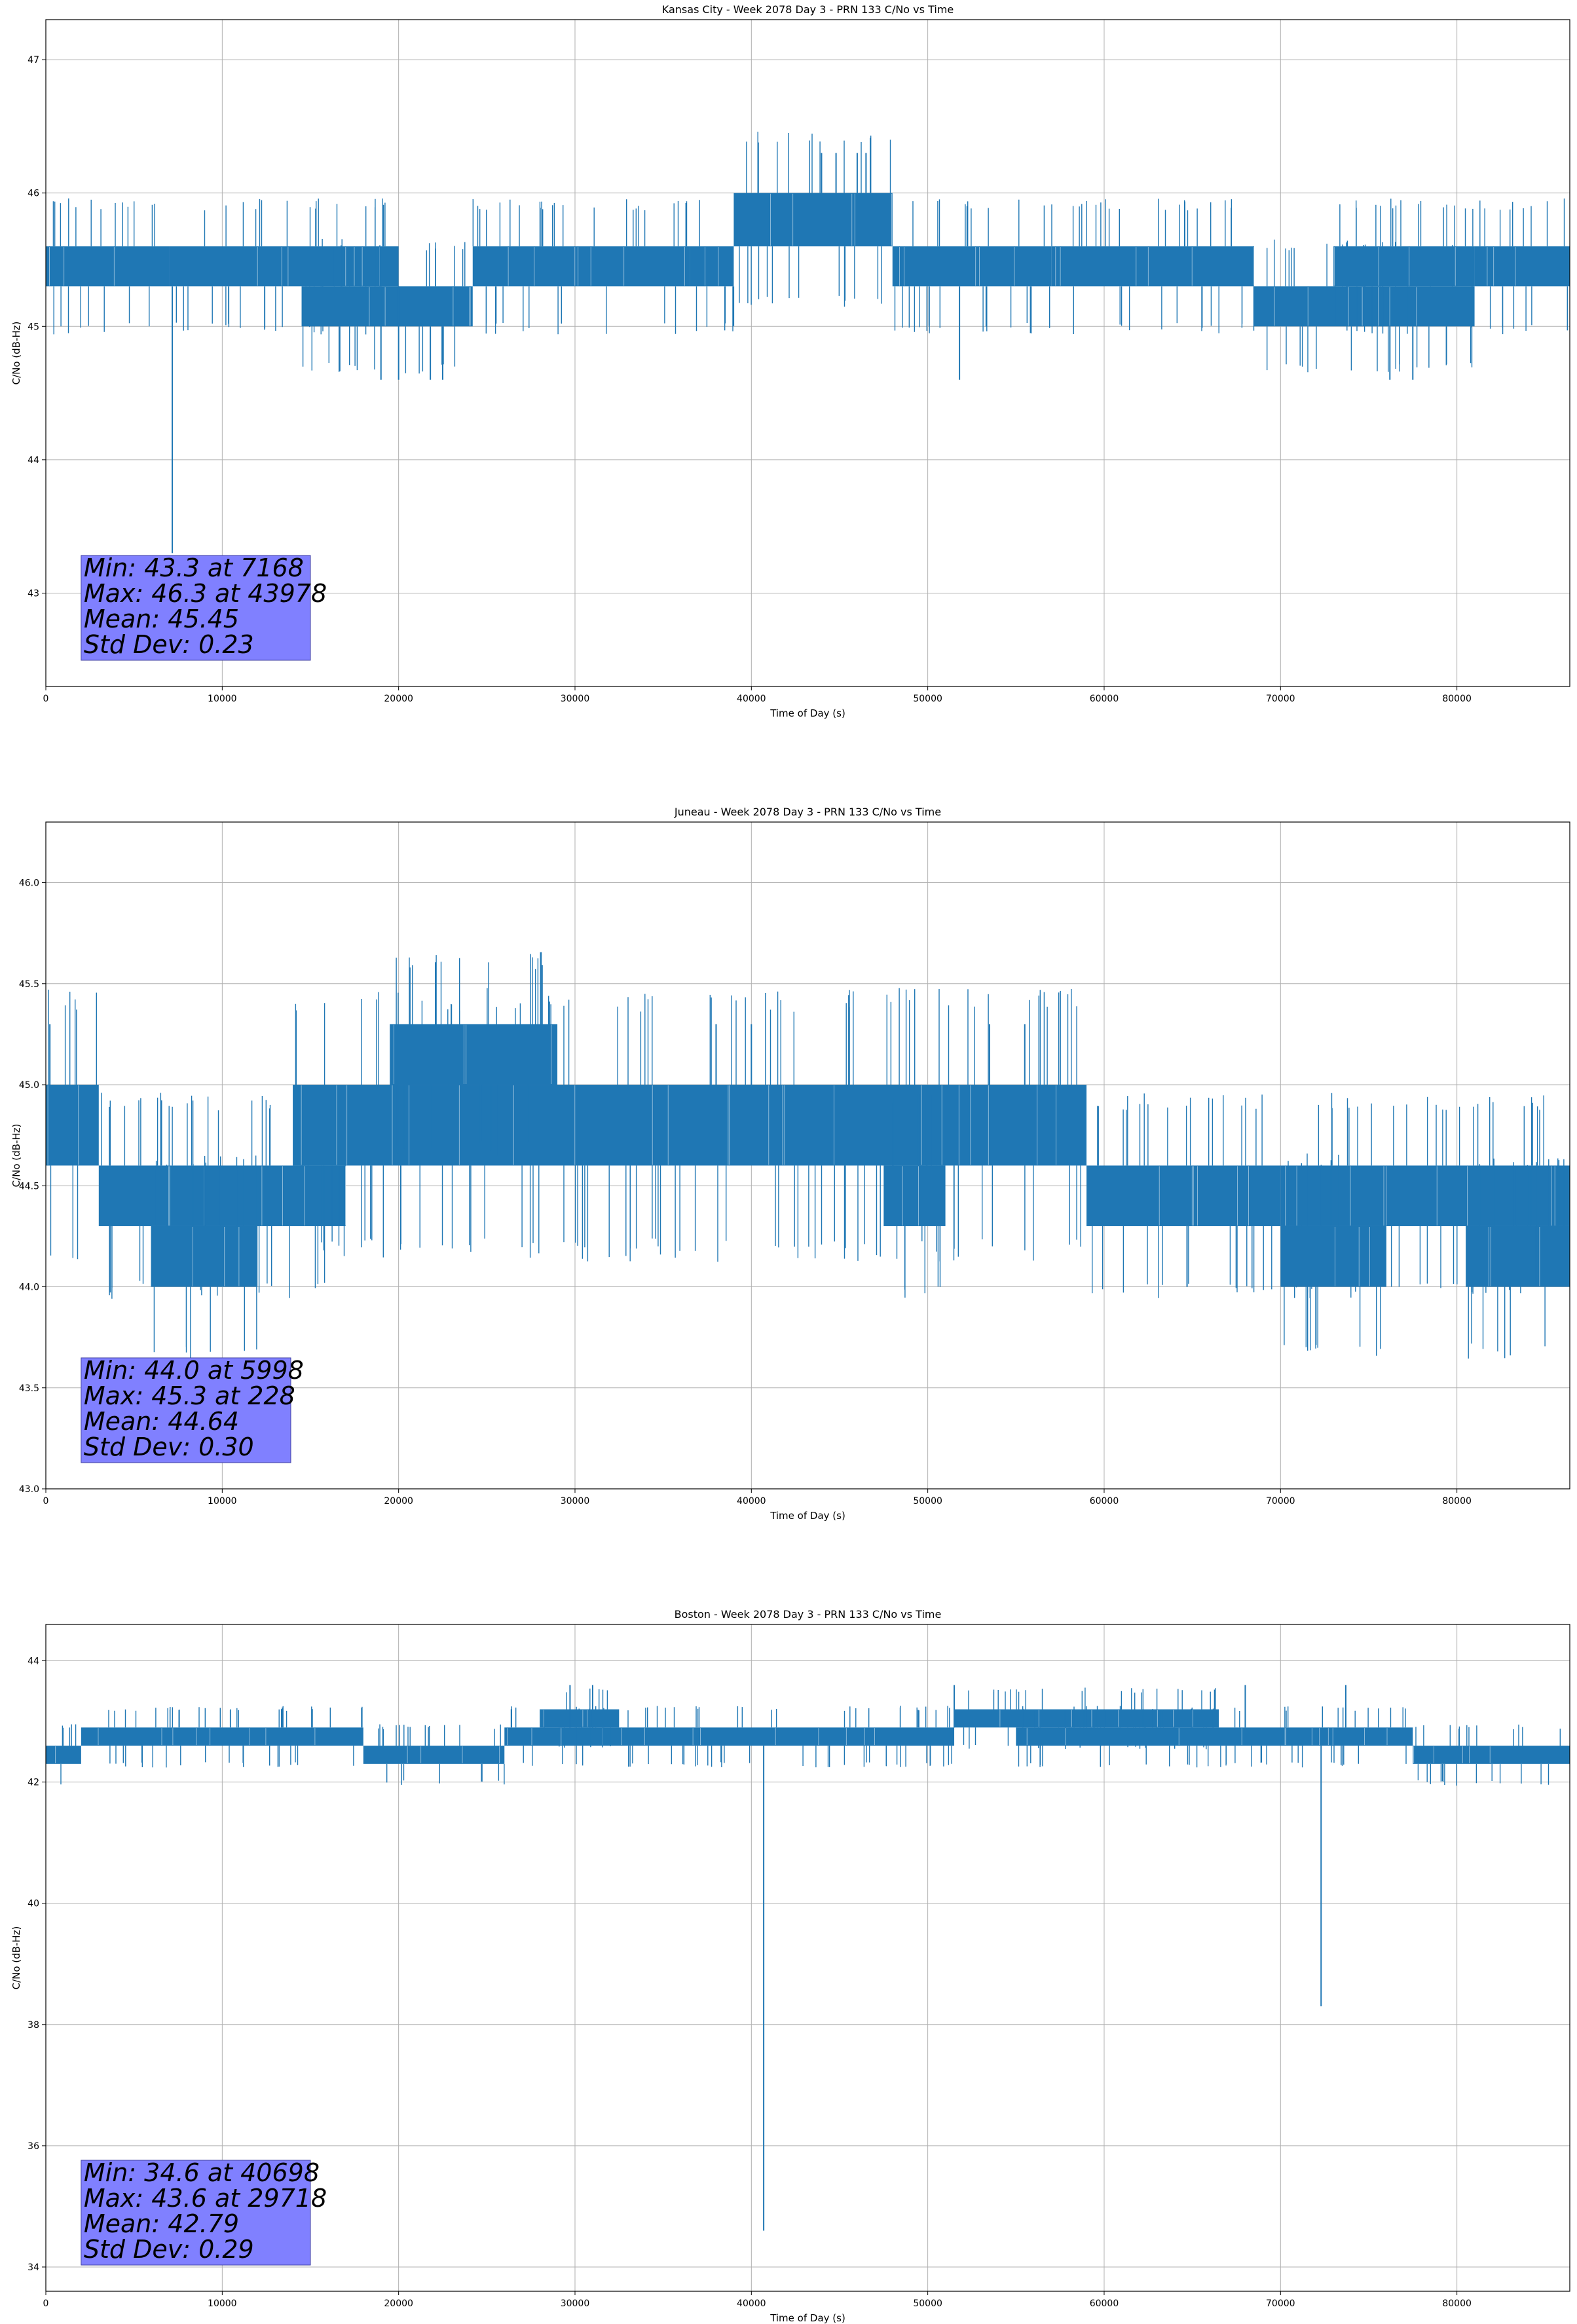 The image size is (1577, 2324). What do you see at coordinates (194, 1370) in the screenshot?
I see `stats-line: Min: 44.0 at 5998` at bounding box center [194, 1370].